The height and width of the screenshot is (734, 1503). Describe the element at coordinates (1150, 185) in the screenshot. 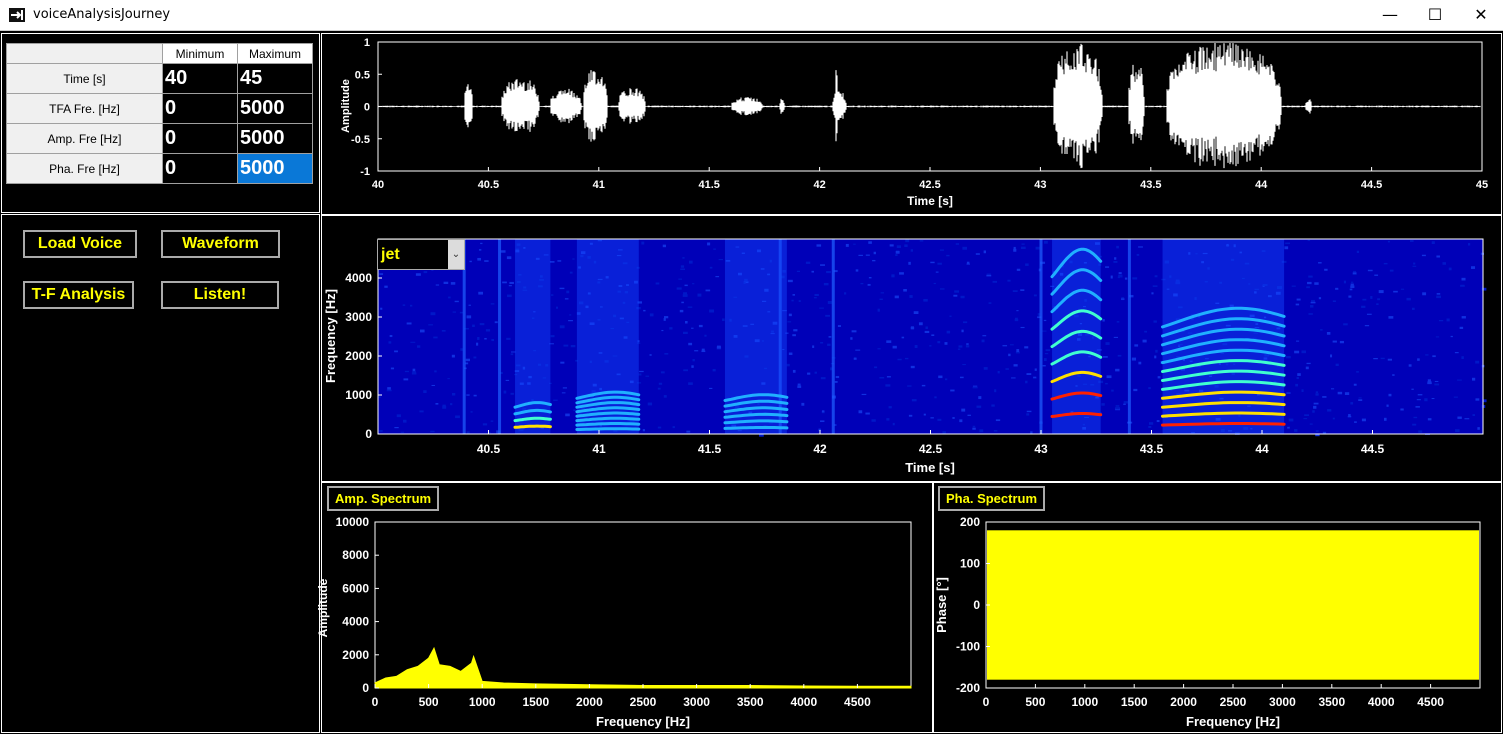

I see `waveform-x-tick-label: 43.5` at that location.